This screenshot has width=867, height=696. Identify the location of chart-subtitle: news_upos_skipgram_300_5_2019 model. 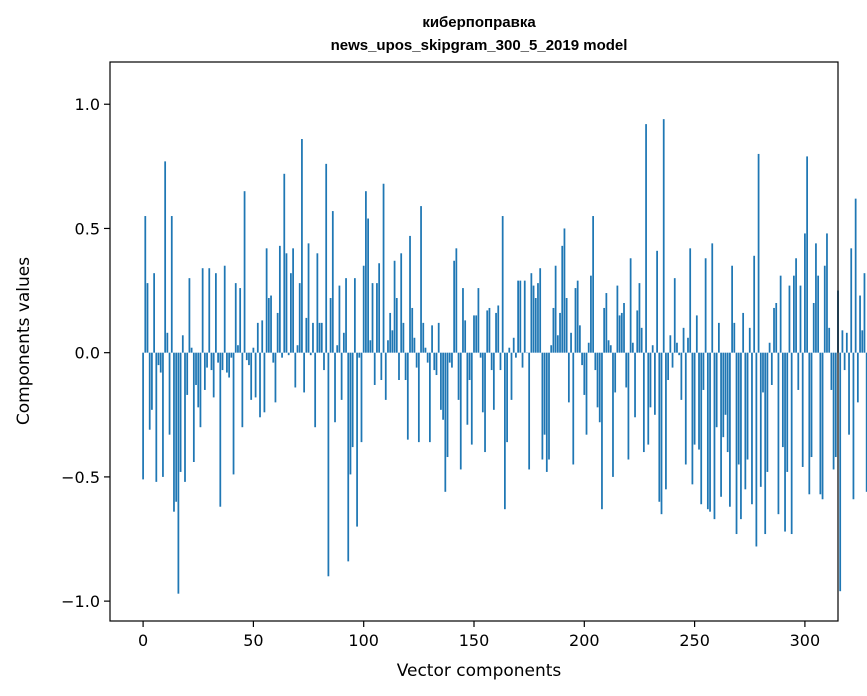
(479, 45).